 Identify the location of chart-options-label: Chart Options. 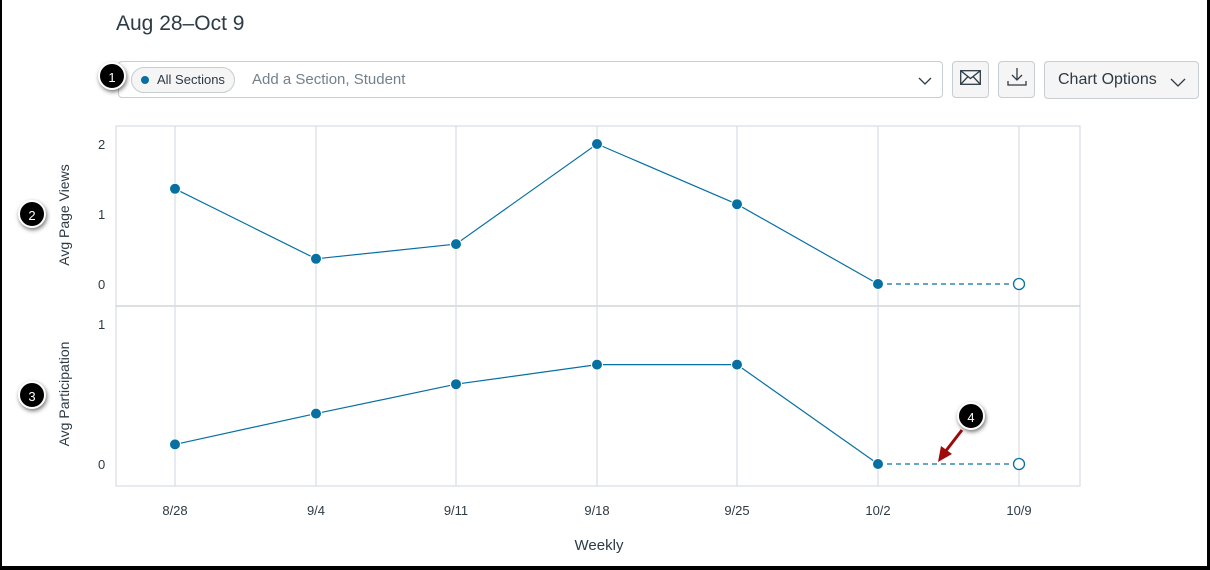
(1107, 79).